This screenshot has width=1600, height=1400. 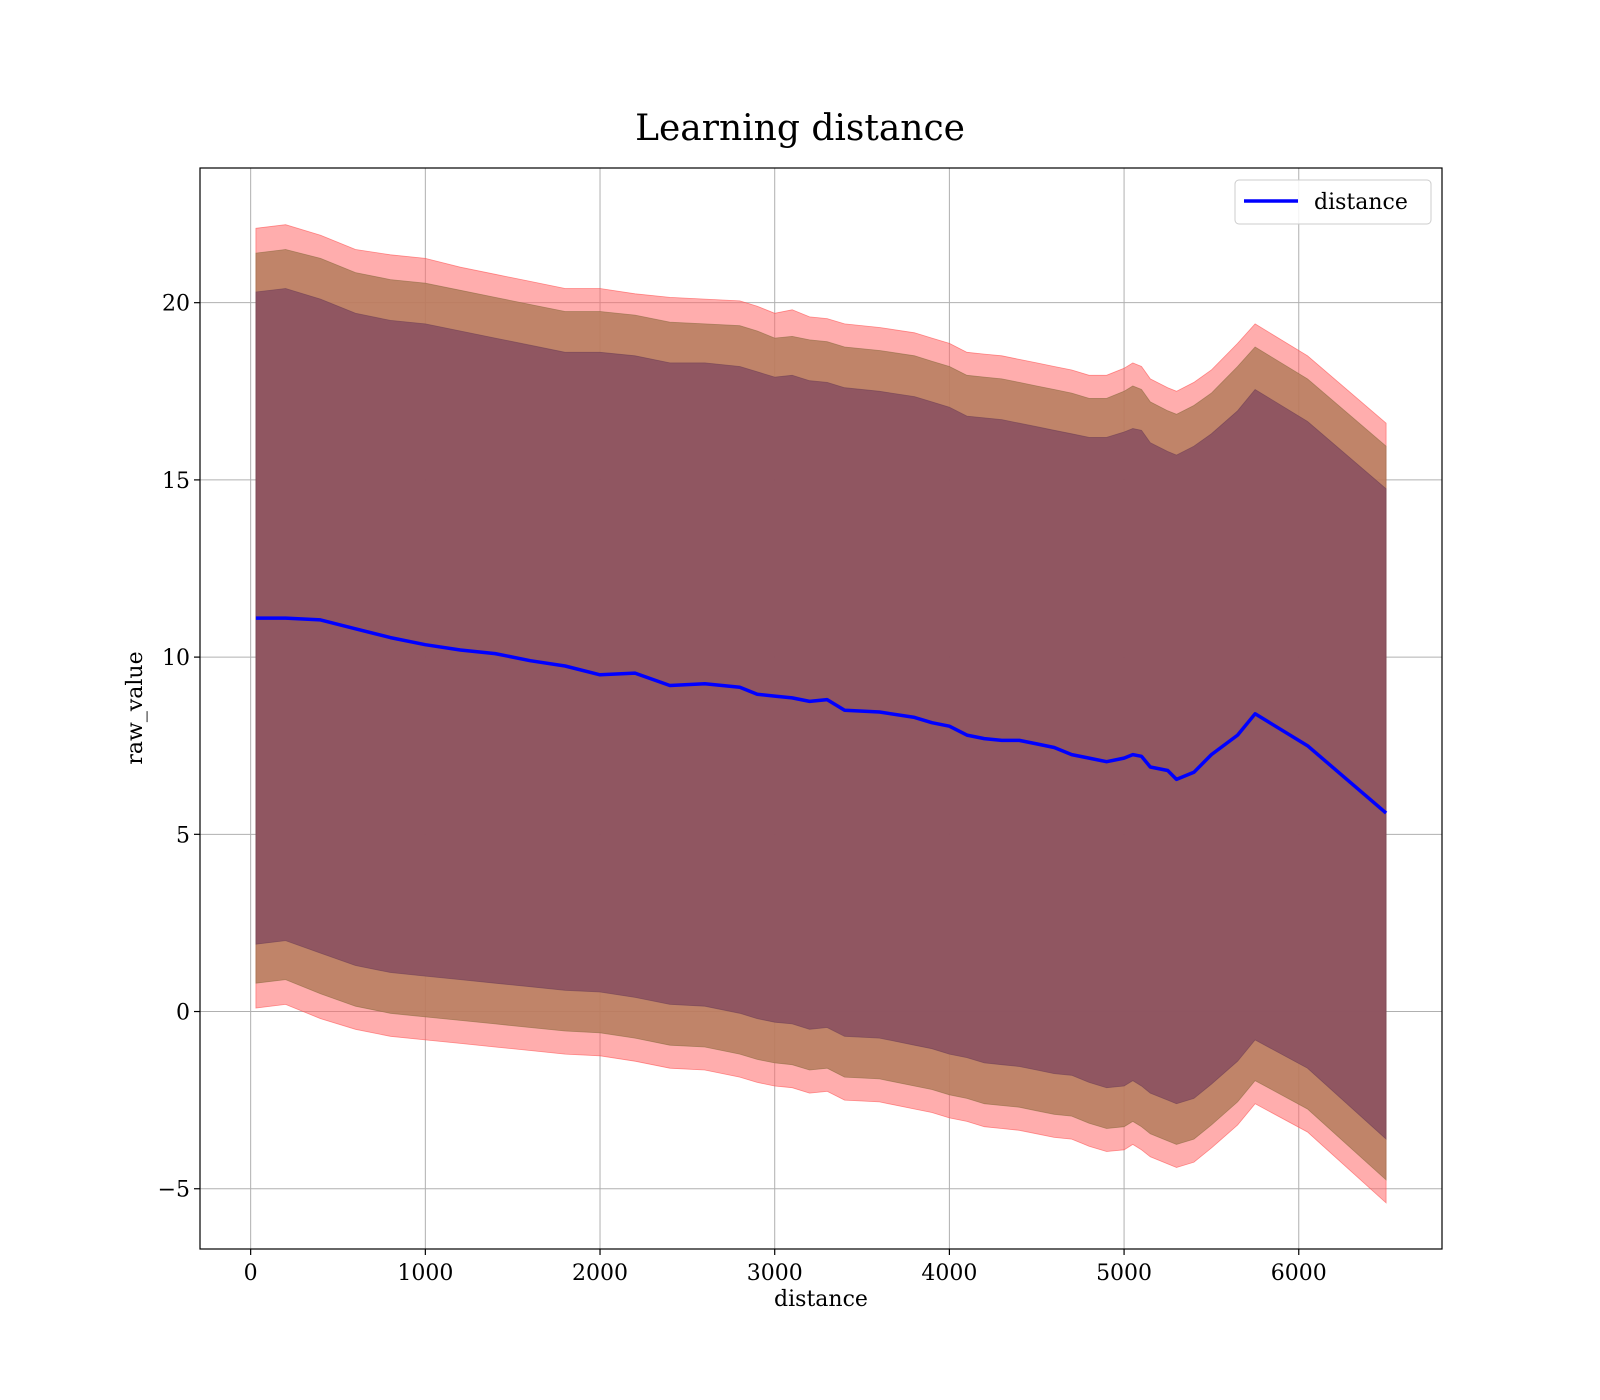 I want to click on legend-box, so click(x=1333, y=202).